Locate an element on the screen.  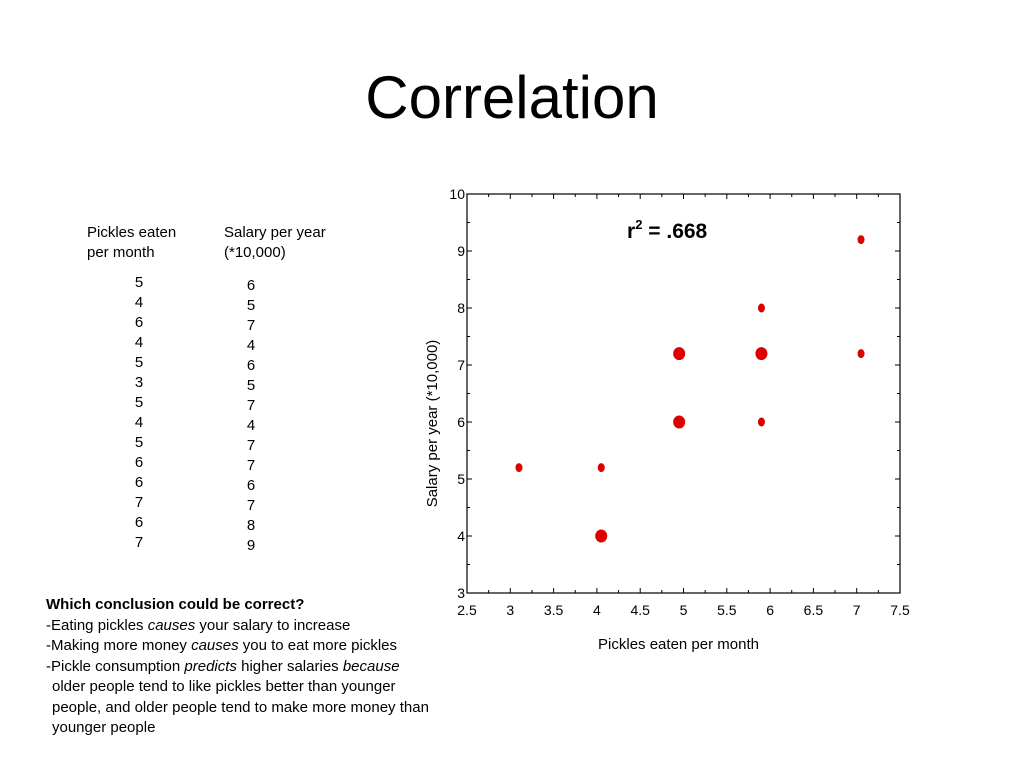
y-axis-label: Salary per year (*10,000) is located at coordinates (432, 424).